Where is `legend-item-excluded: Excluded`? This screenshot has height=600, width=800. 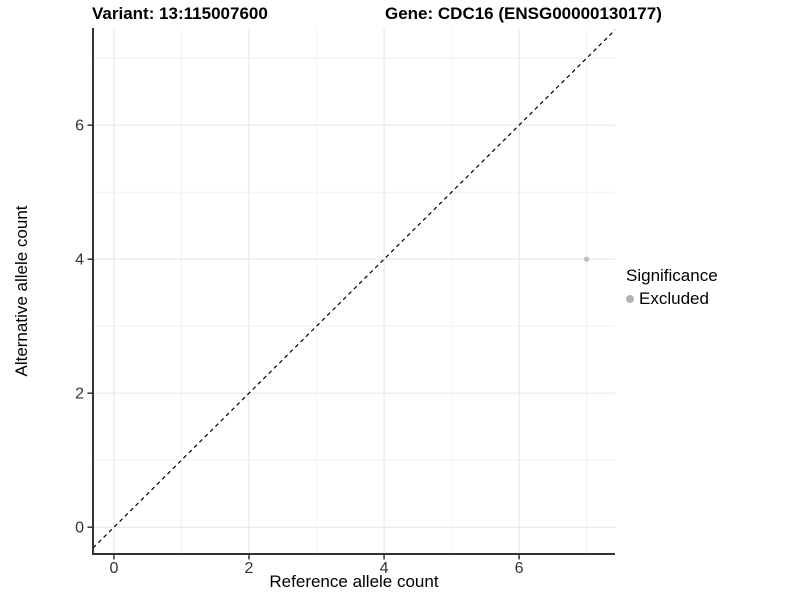 legend-item-excluded: Excluded is located at coordinates (672, 299).